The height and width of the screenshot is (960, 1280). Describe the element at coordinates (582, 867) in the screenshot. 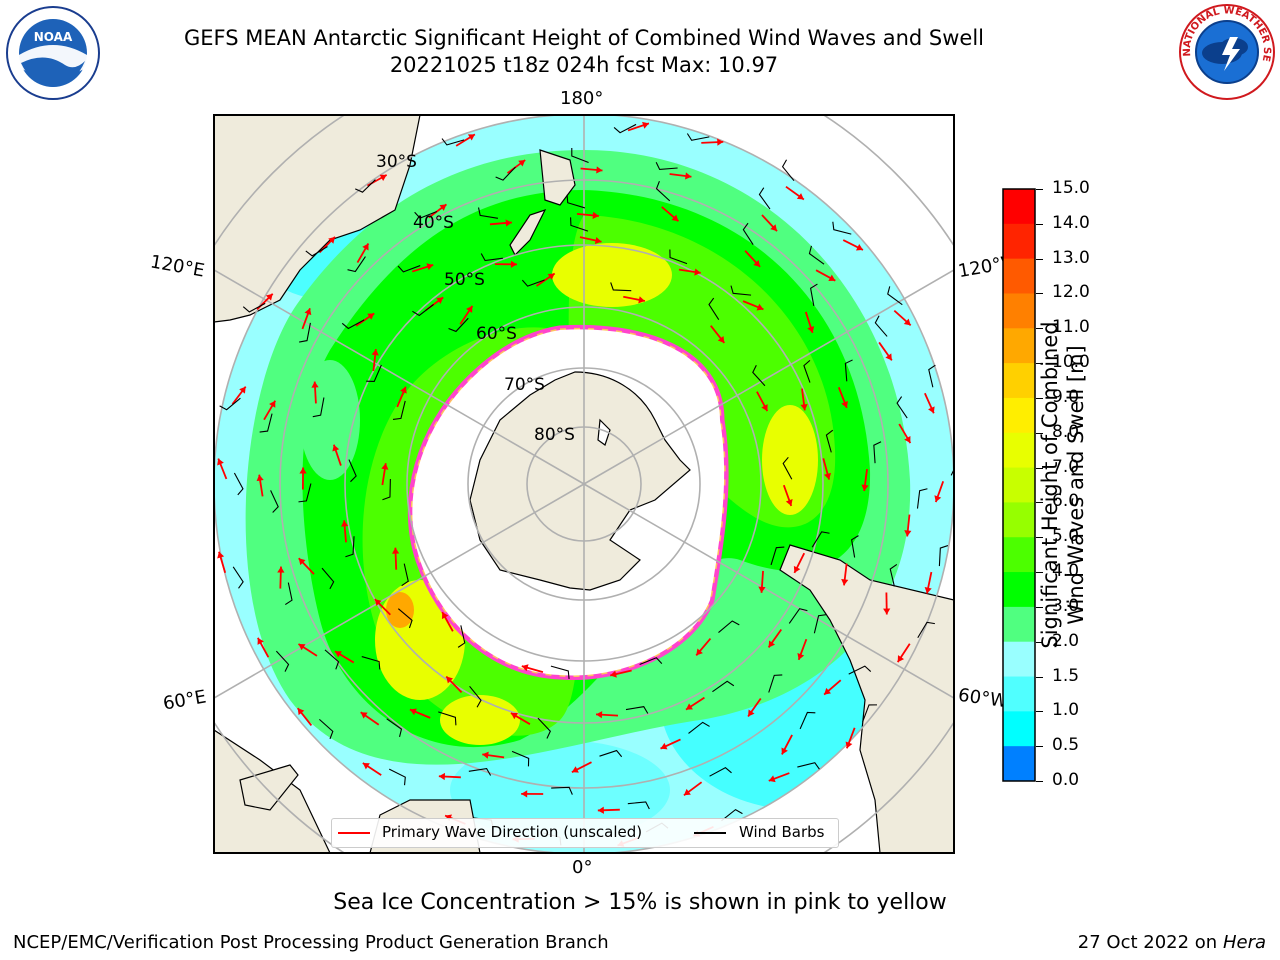

I see `lon-label-0: 0°` at that location.